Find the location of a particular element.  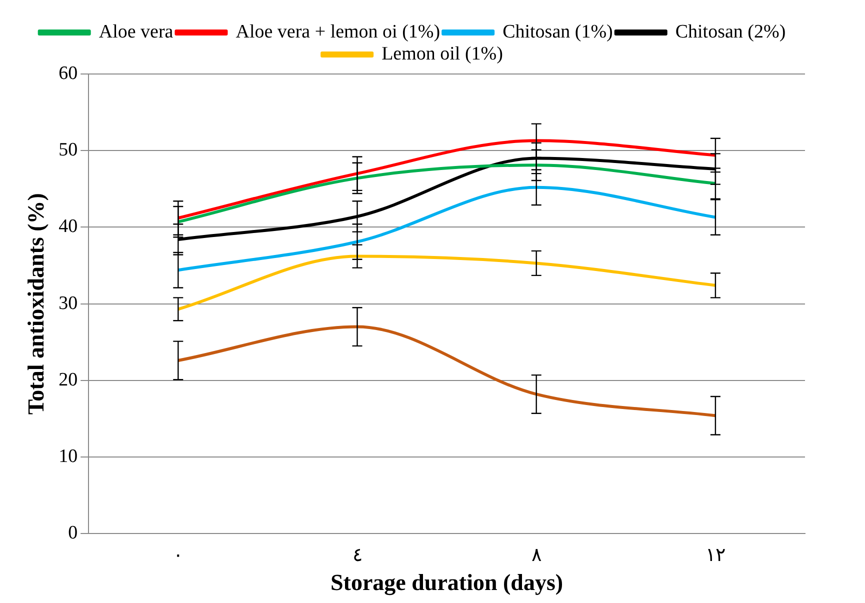

x-axis-title: Storage duration (days) is located at coordinates (447, 583).